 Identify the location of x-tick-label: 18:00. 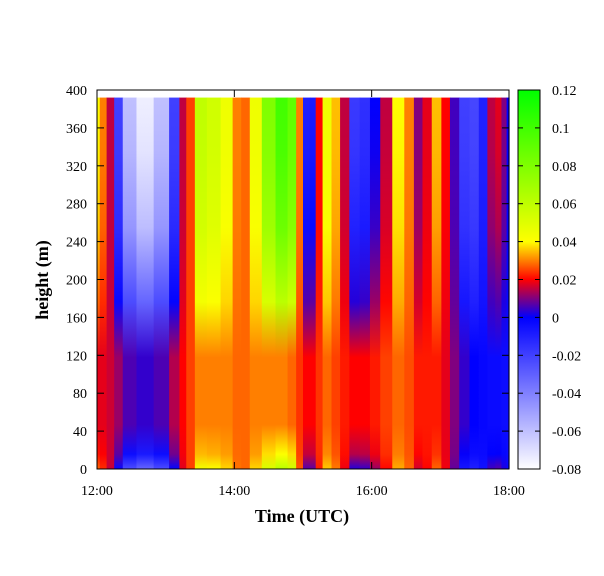
(509, 491).